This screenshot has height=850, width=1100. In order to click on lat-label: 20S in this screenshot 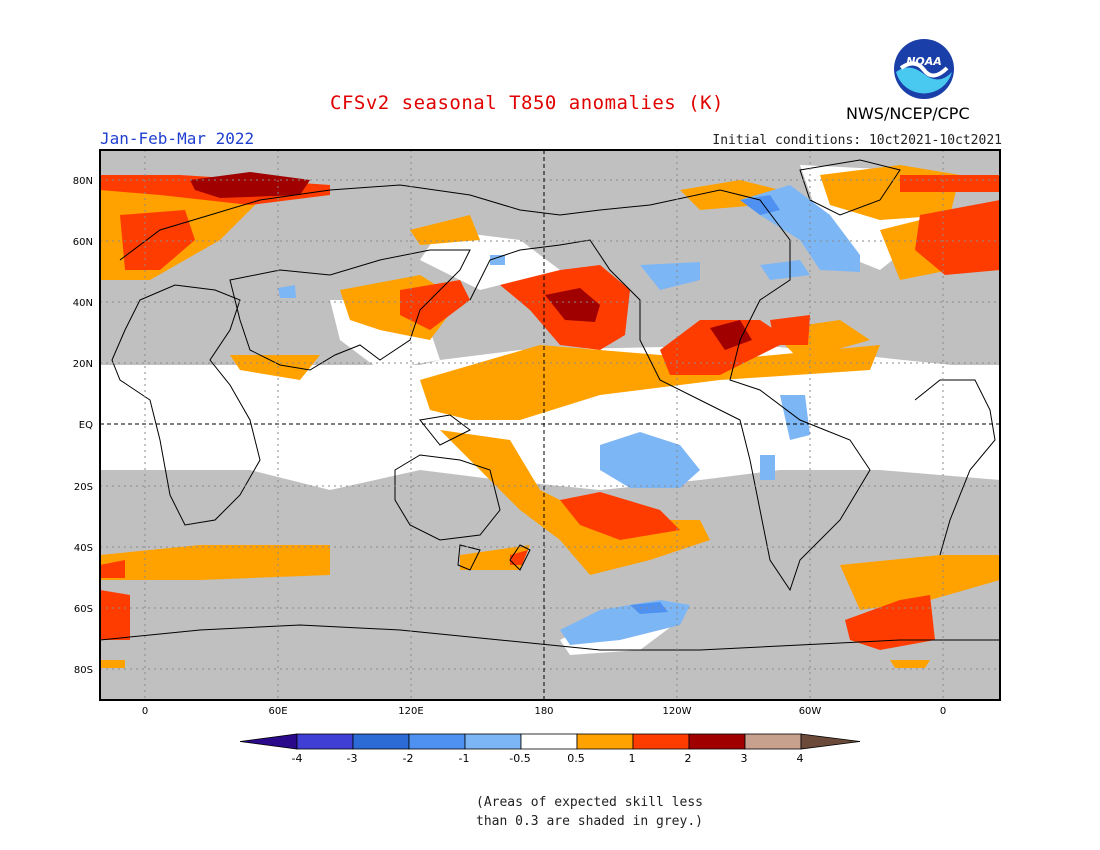, I will do `click(83, 487)`.